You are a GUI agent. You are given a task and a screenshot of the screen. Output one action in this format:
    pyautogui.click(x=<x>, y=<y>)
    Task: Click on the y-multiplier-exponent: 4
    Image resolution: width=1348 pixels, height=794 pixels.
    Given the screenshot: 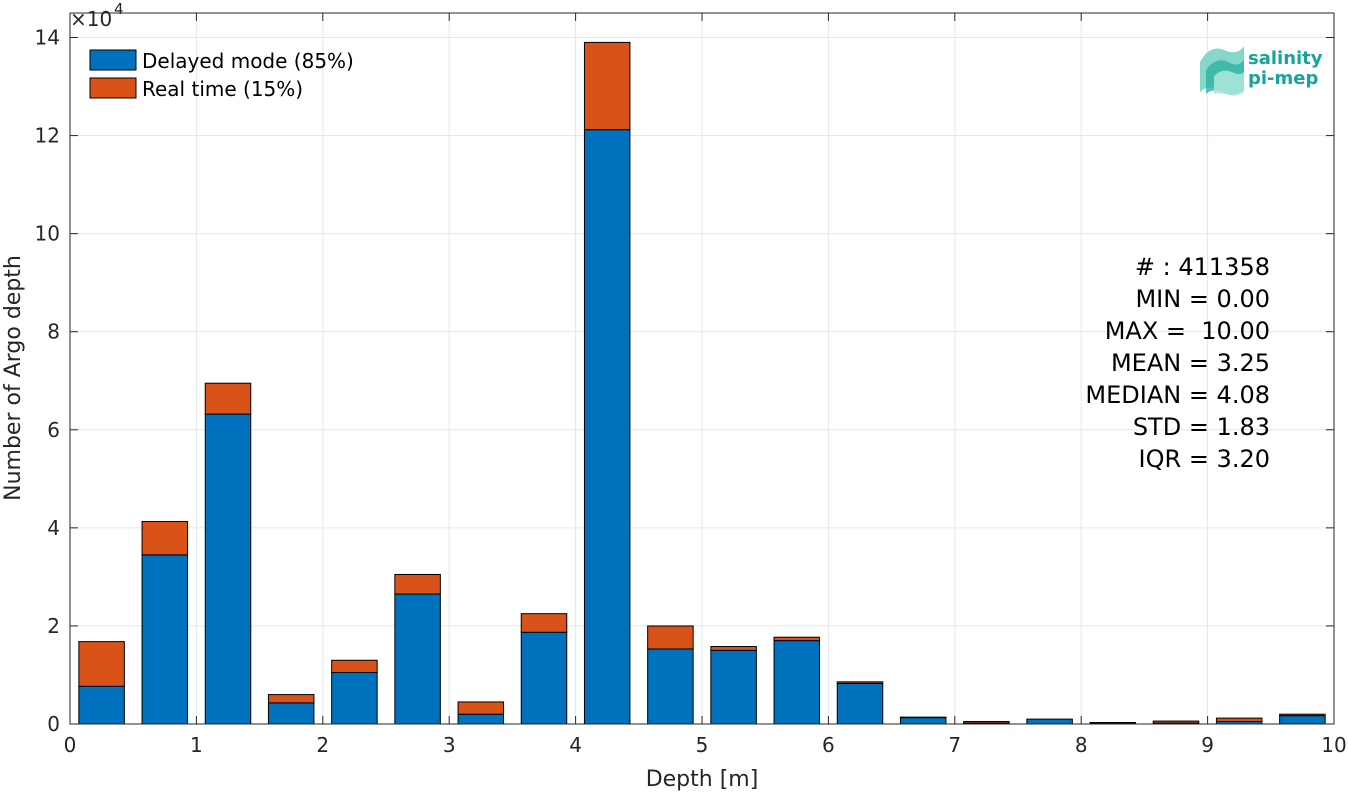 What is the action you would take?
    pyautogui.click(x=119, y=9)
    